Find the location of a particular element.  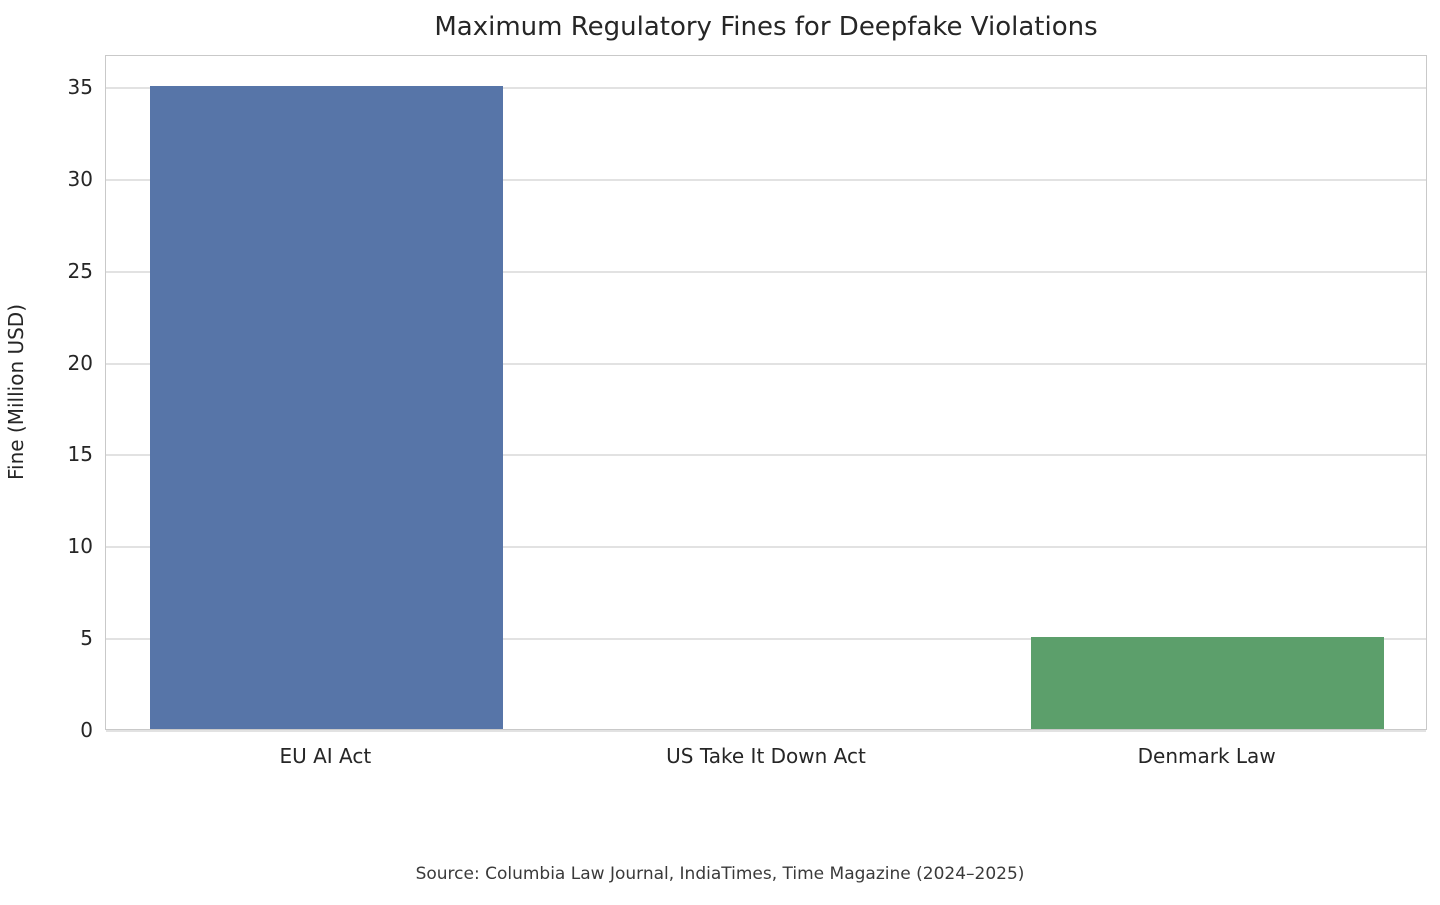

y-tick-label: 30 is located at coordinates (80, 178).